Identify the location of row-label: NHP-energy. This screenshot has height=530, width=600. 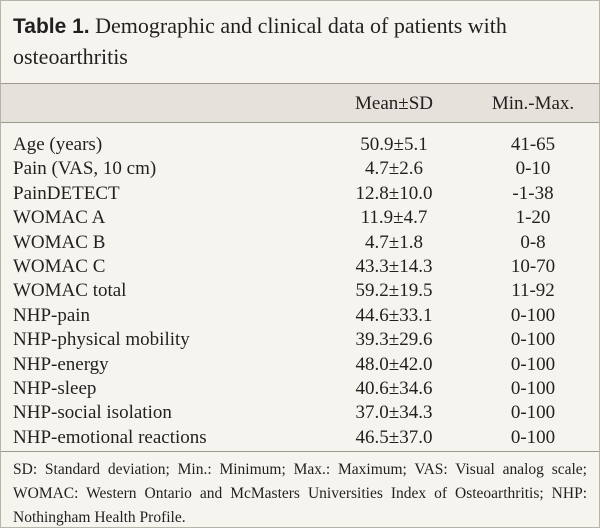
(61, 364).